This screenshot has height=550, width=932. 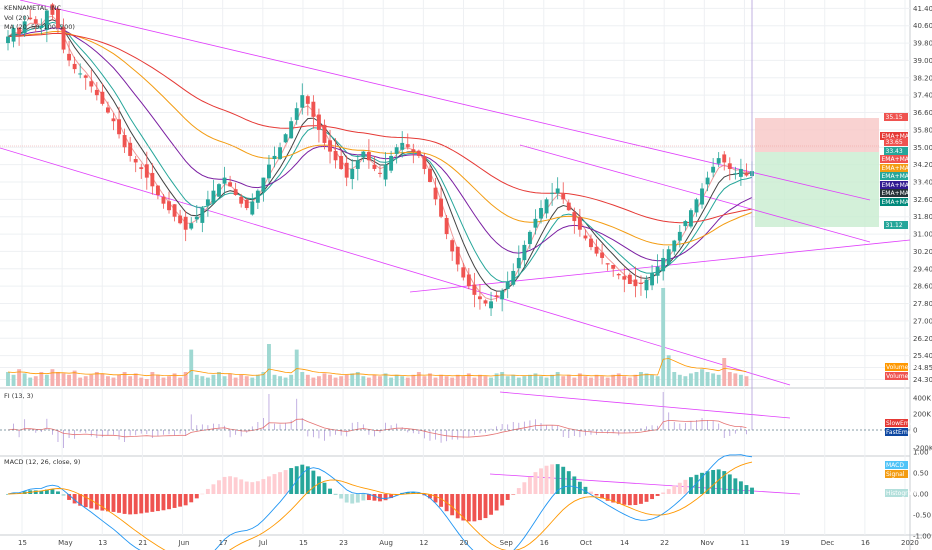 What do you see at coordinates (33, 8) in the screenshot?
I see `symbol-label: KENNAMETAL INC` at bounding box center [33, 8].